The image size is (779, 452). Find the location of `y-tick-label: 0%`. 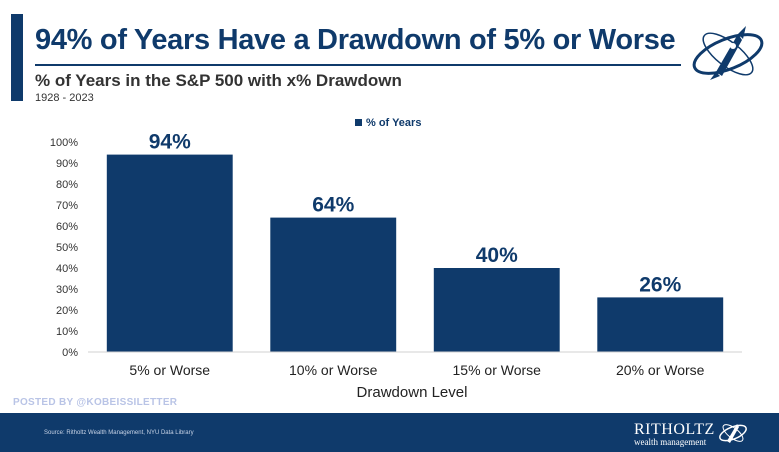

y-tick-label: 0% is located at coordinates (70, 353).